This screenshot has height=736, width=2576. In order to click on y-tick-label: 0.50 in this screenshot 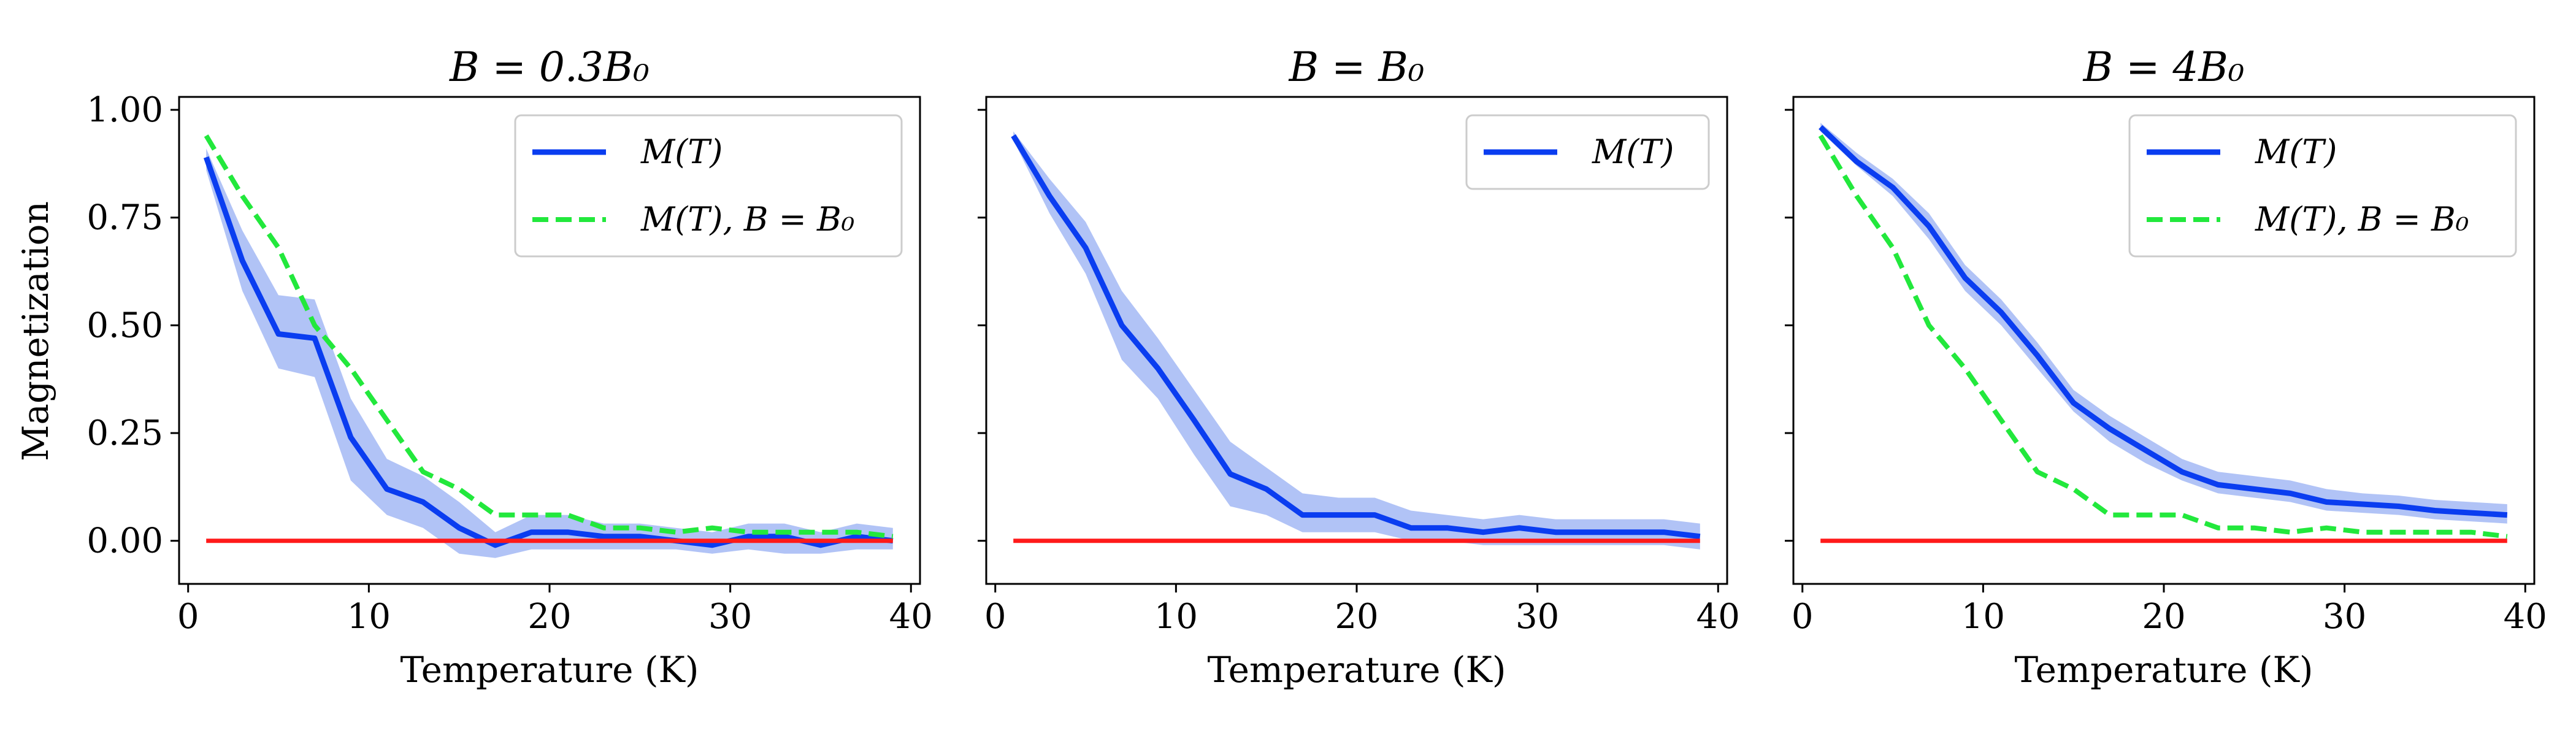, I will do `click(124, 325)`.